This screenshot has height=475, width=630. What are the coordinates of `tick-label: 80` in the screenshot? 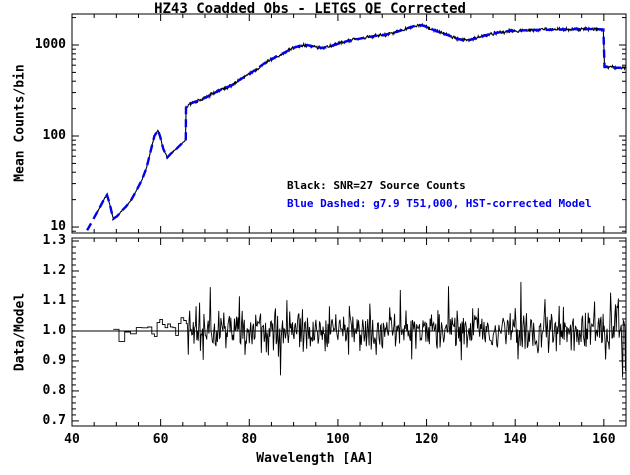 It's located at (249, 439).